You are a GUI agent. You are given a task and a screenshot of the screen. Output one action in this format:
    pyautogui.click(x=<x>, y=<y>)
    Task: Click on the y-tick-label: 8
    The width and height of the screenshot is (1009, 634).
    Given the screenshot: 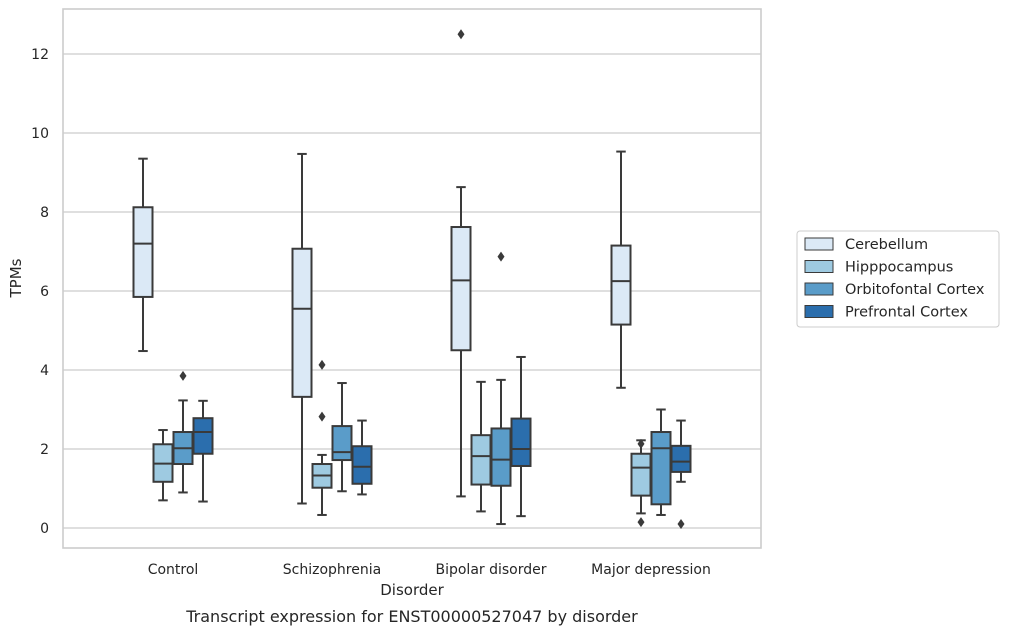 What is the action you would take?
    pyautogui.click(x=44, y=213)
    